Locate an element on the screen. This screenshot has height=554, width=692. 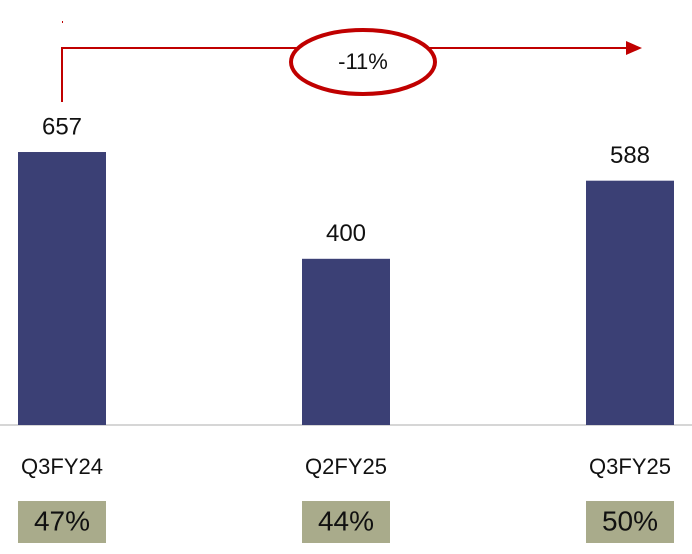
arrow-head is located at coordinates (634, 48).